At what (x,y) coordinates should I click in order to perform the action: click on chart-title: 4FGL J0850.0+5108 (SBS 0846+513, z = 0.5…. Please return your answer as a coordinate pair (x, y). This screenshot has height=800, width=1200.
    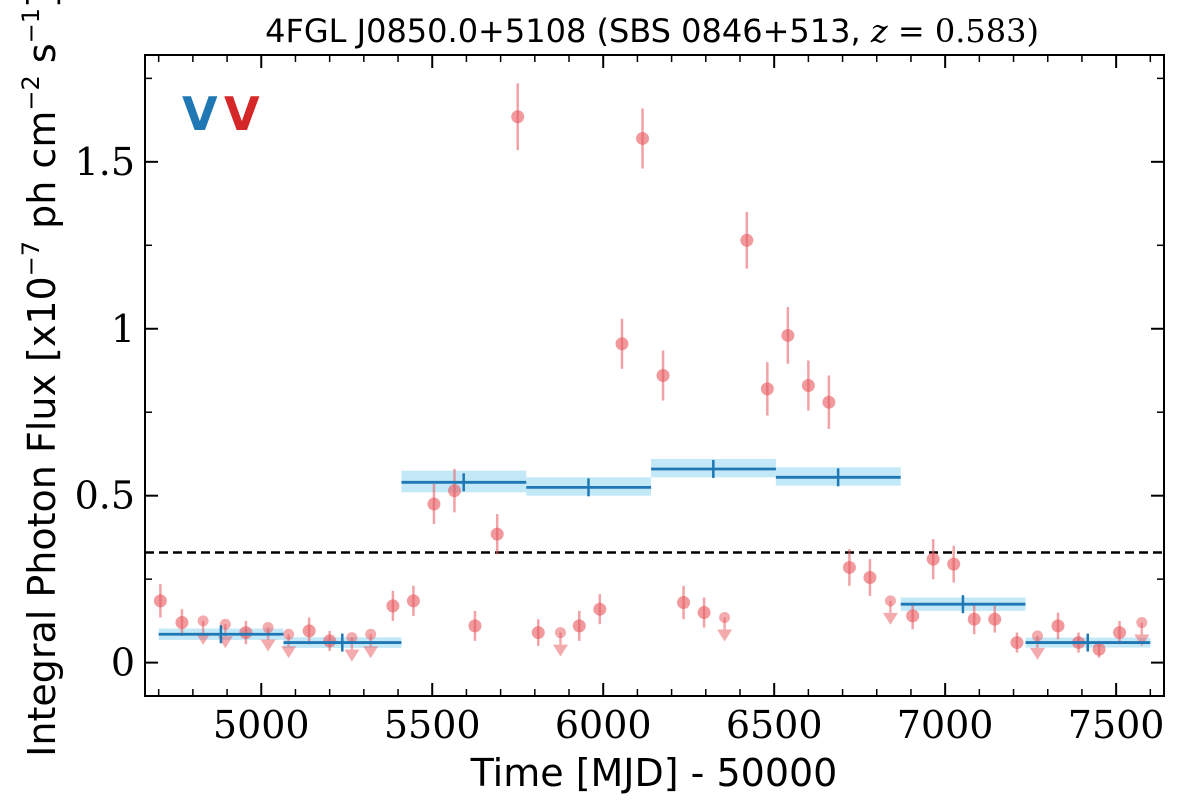
    Looking at the image, I should click on (652, 31).